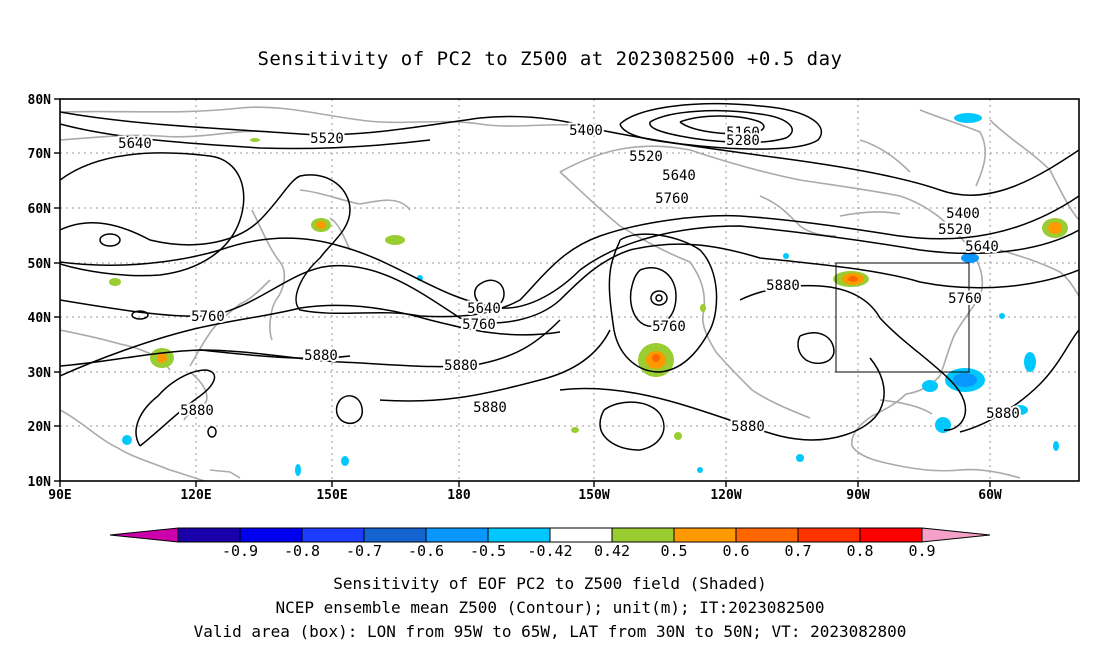 This screenshot has height=650, width=1100. What do you see at coordinates (240, 551) in the screenshot?
I see `colorbar-label: -0.9` at bounding box center [240, 551].